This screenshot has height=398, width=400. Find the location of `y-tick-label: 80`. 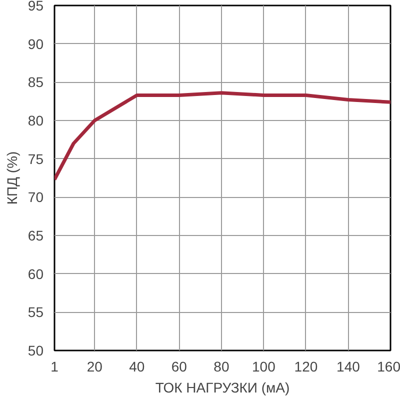

y-tick-label: 80 is located at coordinates (36, 120).